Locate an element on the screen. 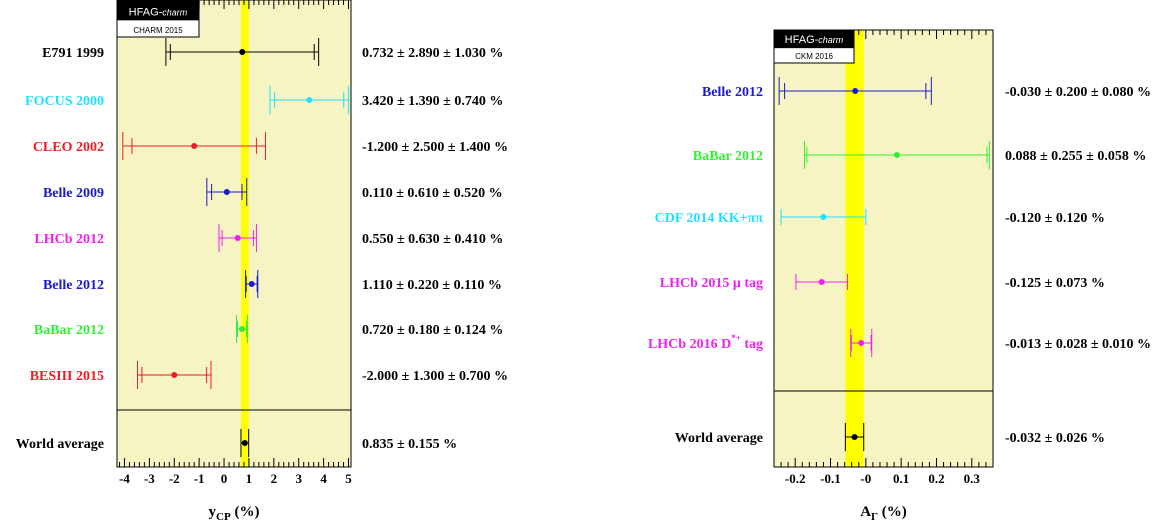 This screenshot has height=527, width=1164. panel1-measurement-value: 0.720 ± 0.180 ± 0.124 % is located at coordinates (432, 330).